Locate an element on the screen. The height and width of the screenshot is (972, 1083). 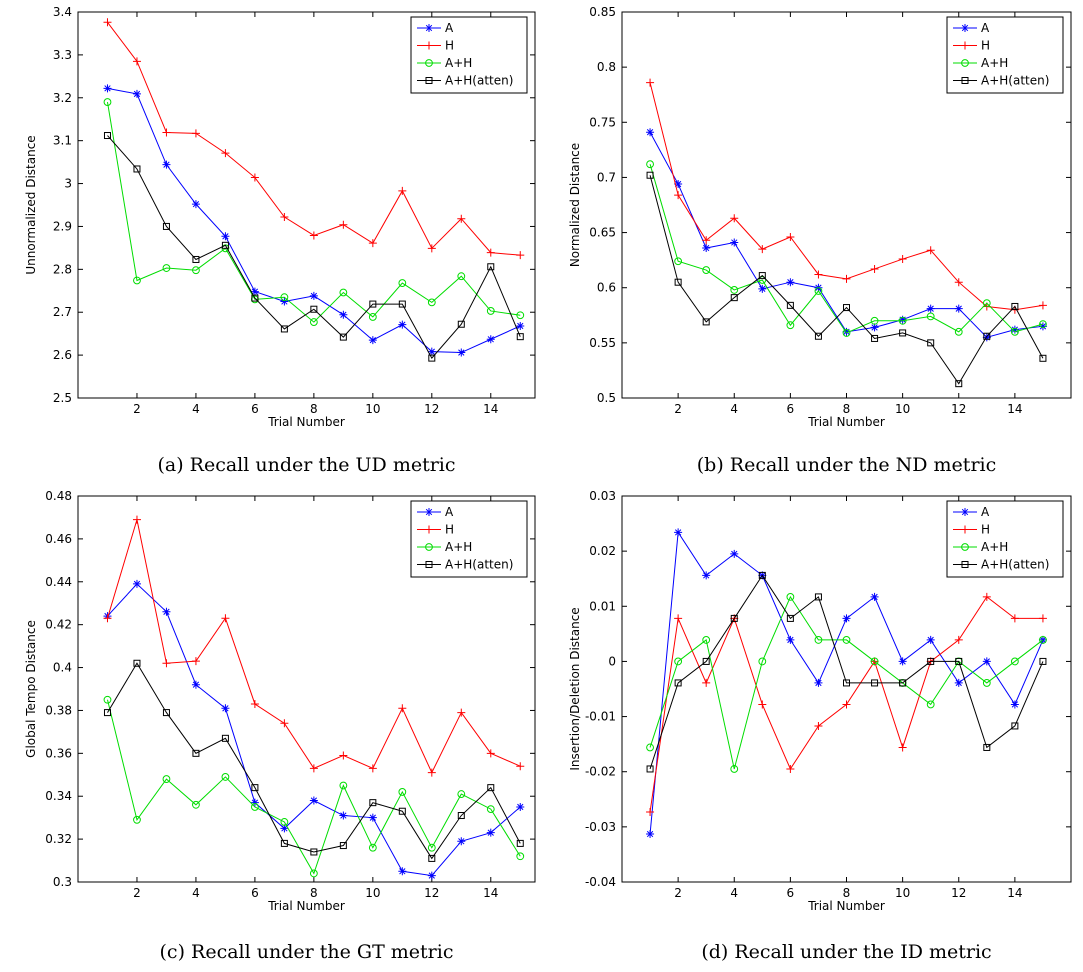
y-tick-label: 0.01 is located at coordinates (602, 606).